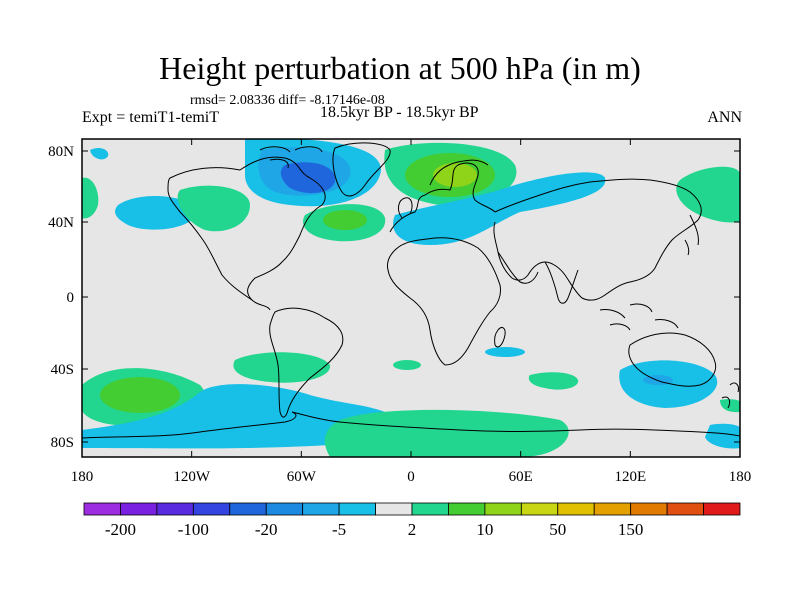 Image resolution: width=800 pixels, height=600 pixels. I want to click on coastline-japan, so click(691, 235).